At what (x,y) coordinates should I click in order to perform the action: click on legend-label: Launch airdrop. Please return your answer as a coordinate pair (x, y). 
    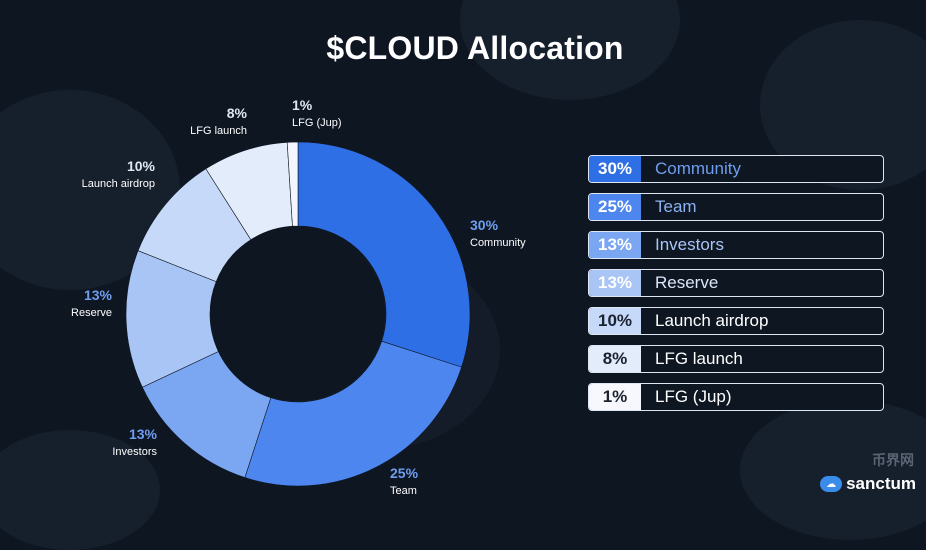
    Looking at the image, I should click on (712, 320).